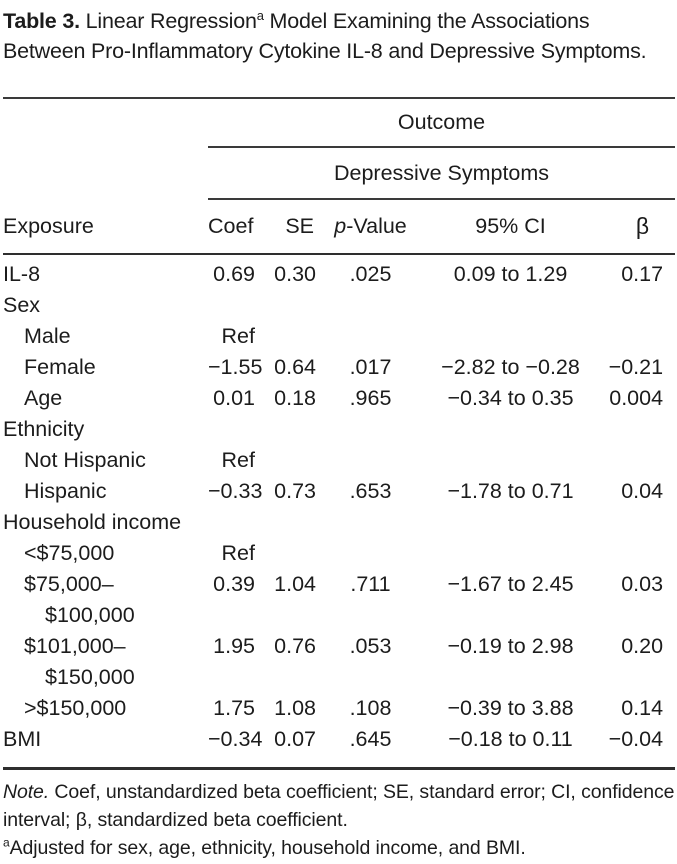 The height and width of the screenshot is (864, 677). What do you see at coordinates (235, 367) in the screenshot?
I see `cell-coef: −1.55` at bounding box center [235, 367].